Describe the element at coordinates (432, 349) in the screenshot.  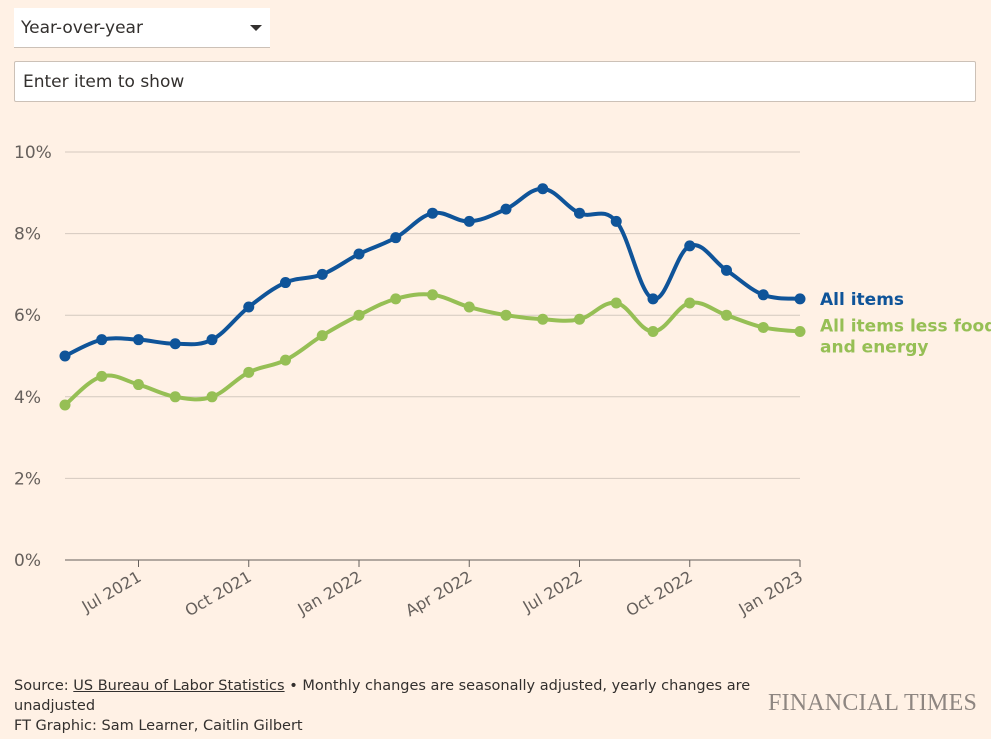
I see `series-line` at that location.